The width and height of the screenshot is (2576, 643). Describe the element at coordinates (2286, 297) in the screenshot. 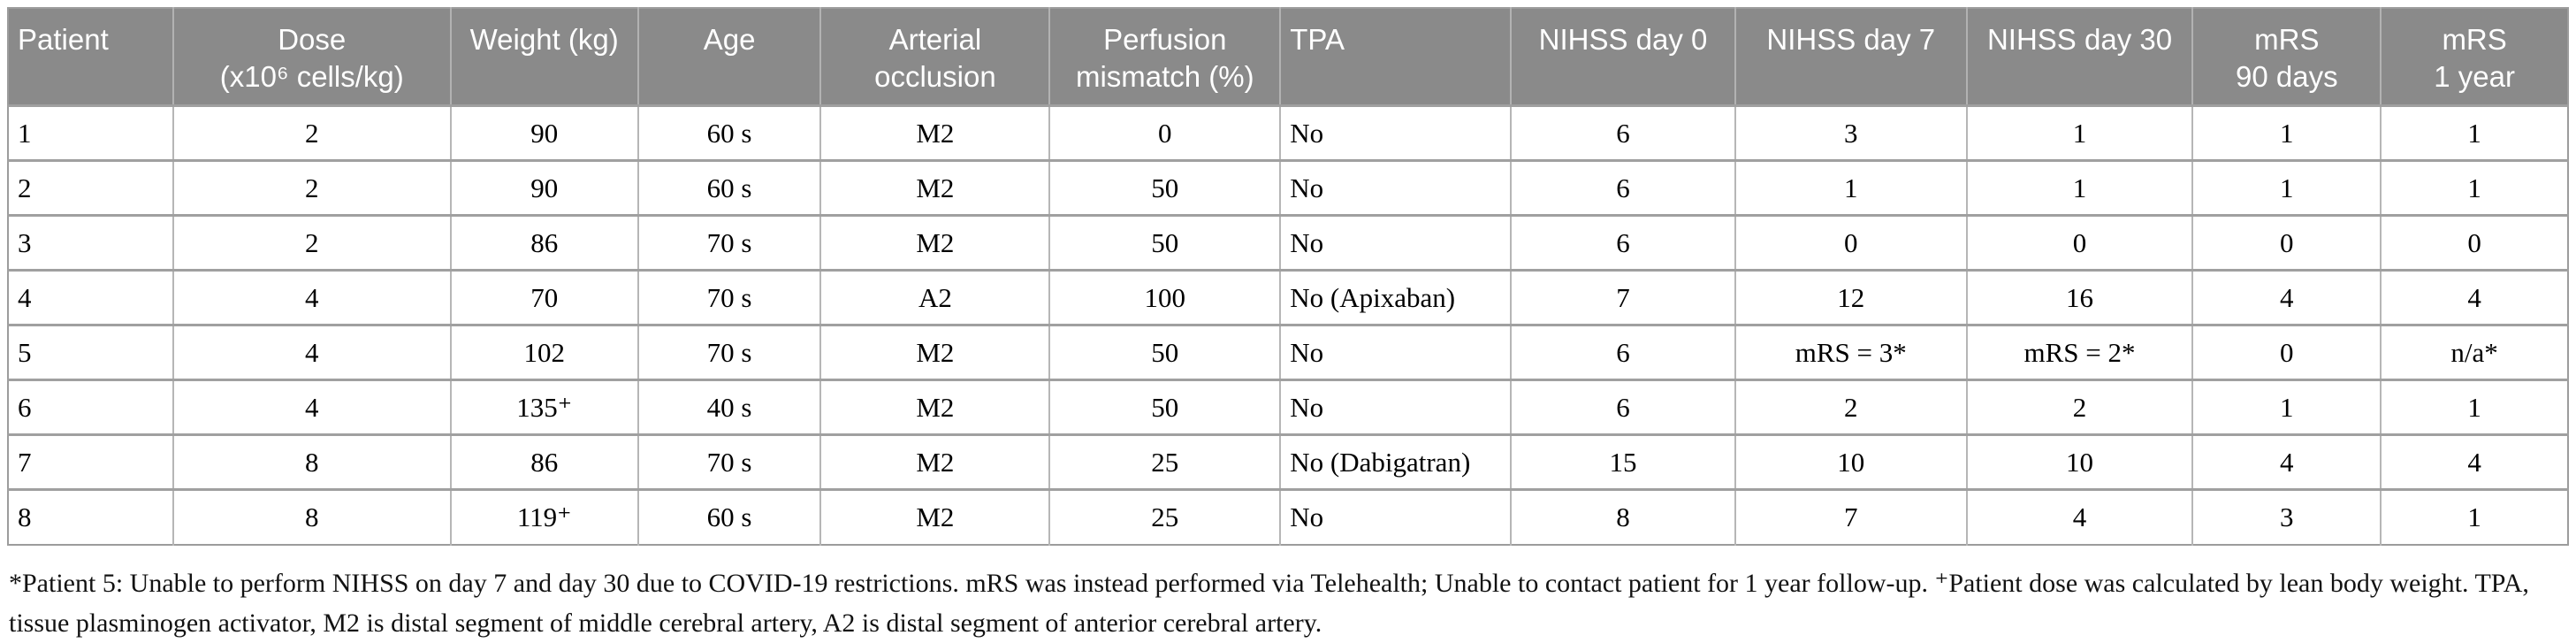

I see `cell-mrs-90-days: 4` at that location.